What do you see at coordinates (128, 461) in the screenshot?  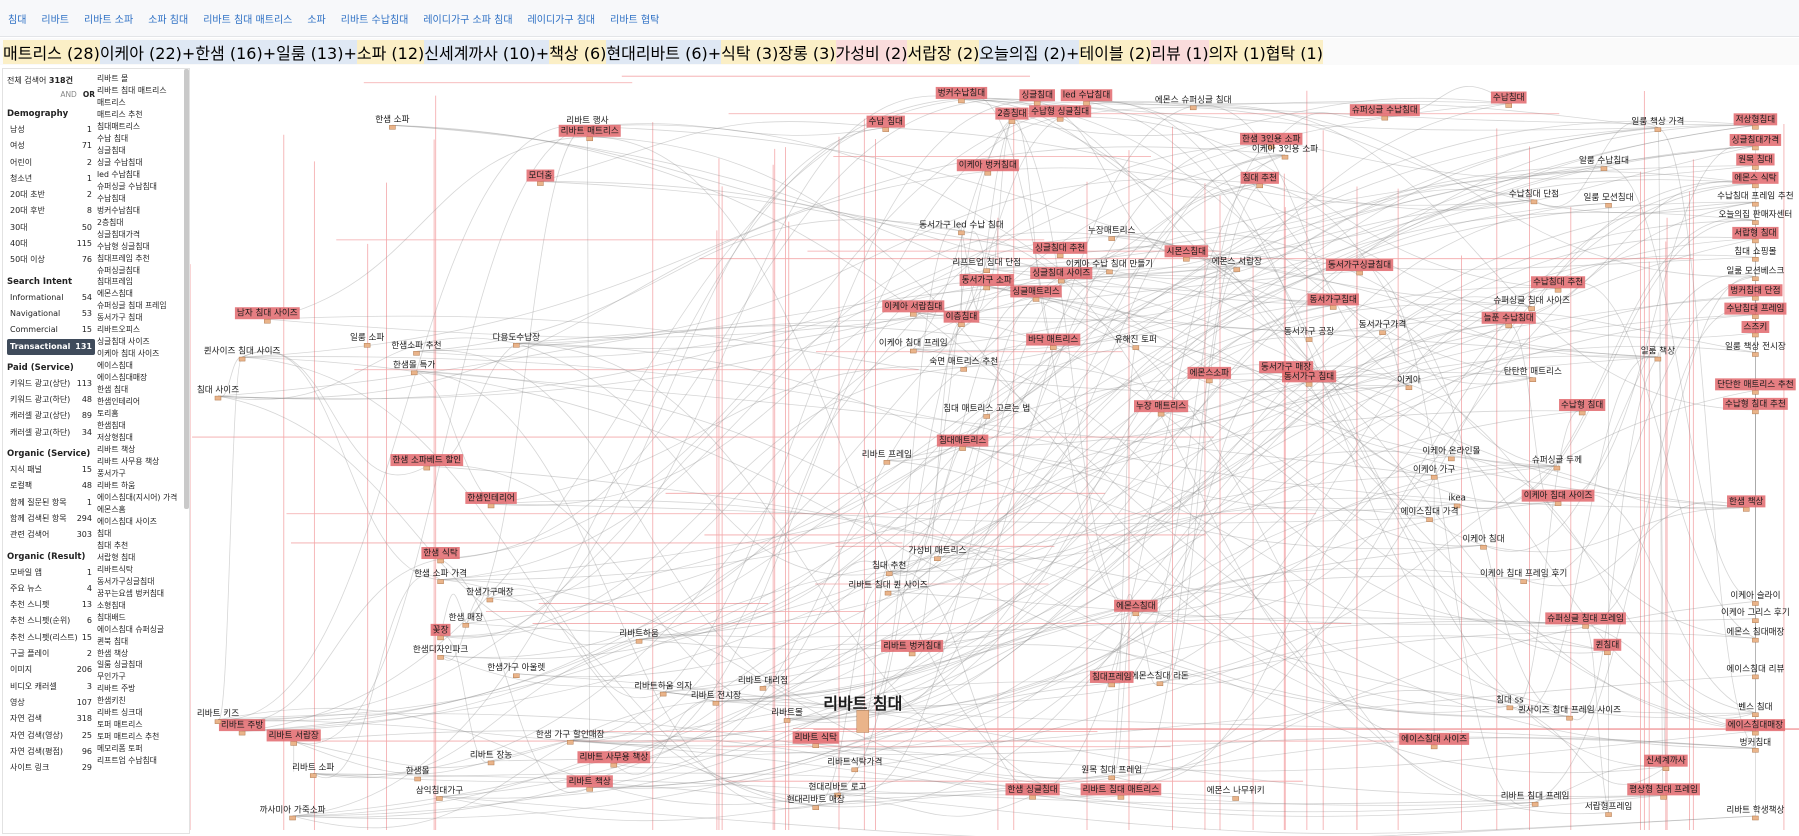 I see `keyword: 리바트 사무용 책상` at bounding box center [128, 461].